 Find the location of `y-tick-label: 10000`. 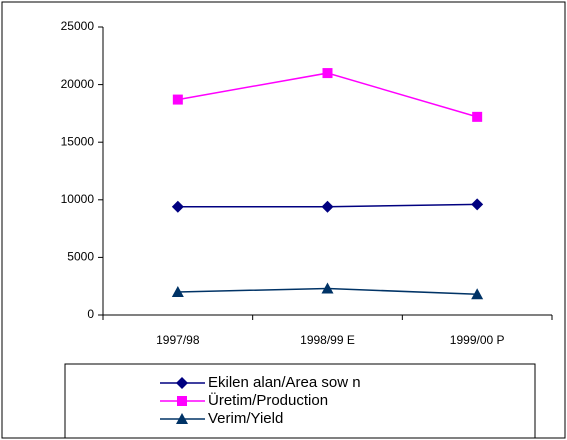

y-tick-label: 10000 is located at coordinates (78, 199).